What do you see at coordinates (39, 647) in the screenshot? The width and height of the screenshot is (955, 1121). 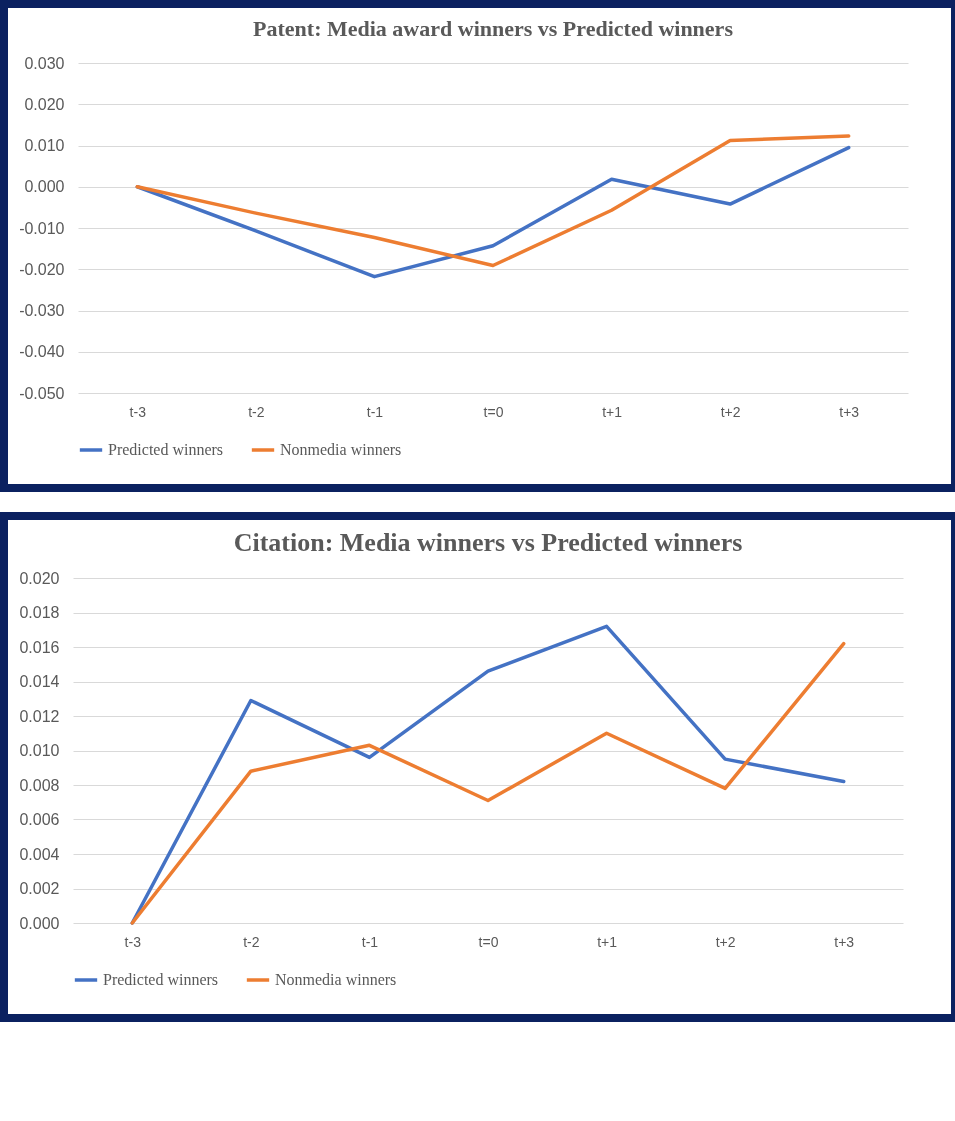 I see `y-tick-label: 0.016` at bounding box center [39, 647].